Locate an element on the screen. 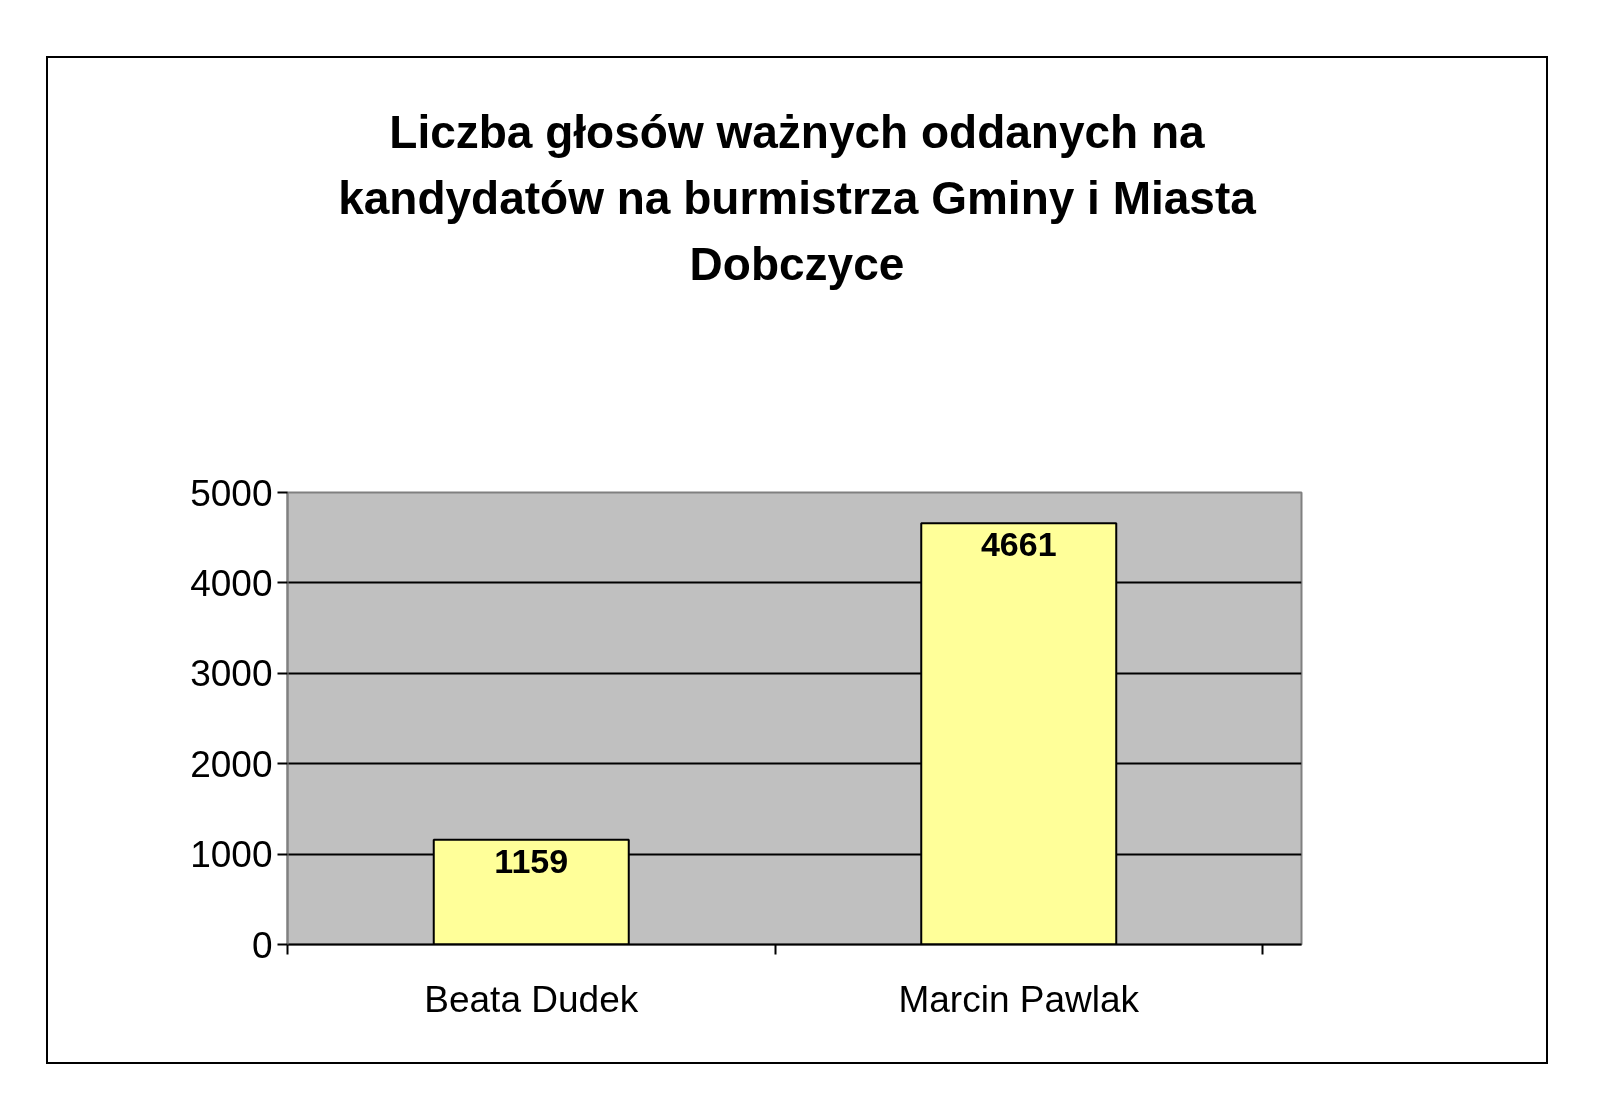 The width and height of the screenshot is (1600, 1117). y-tick-label: 1000 is located at coordinates (231, 855).